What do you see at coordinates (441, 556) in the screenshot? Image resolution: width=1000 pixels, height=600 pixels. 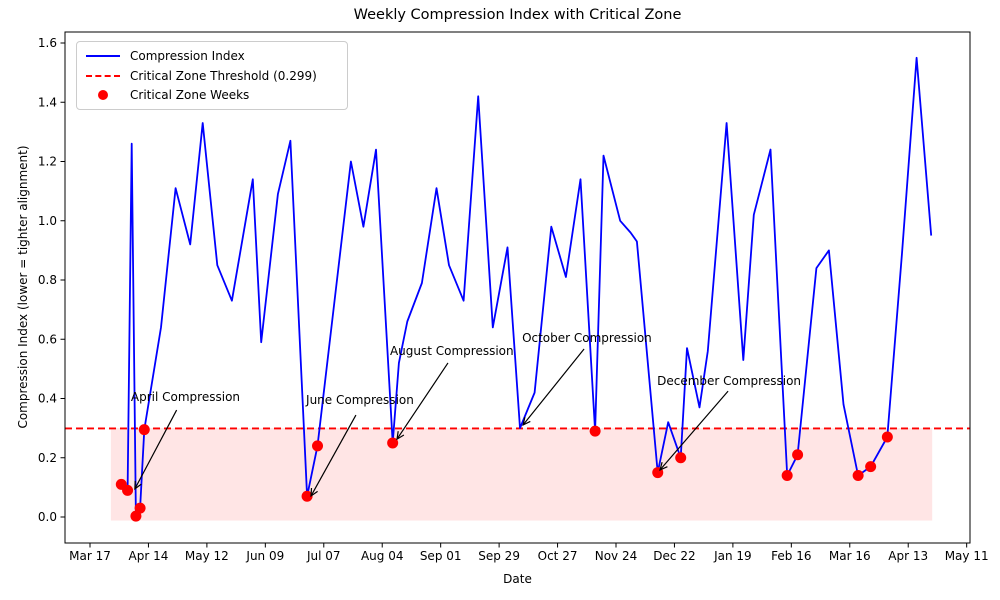 I see `x-tick-label: Sep 01` at bounding box center [441, 556].